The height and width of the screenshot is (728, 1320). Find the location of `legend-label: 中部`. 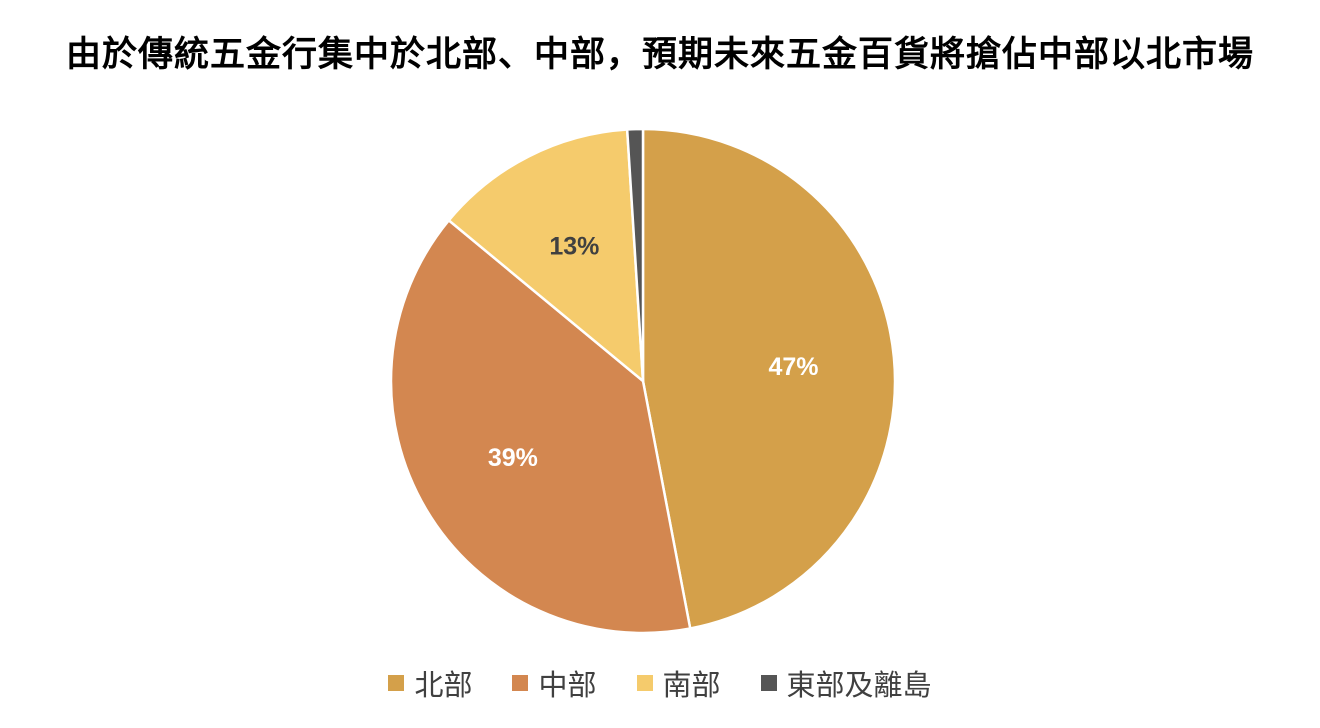

legend-label: 中部 is located at coordinates (567, 685).